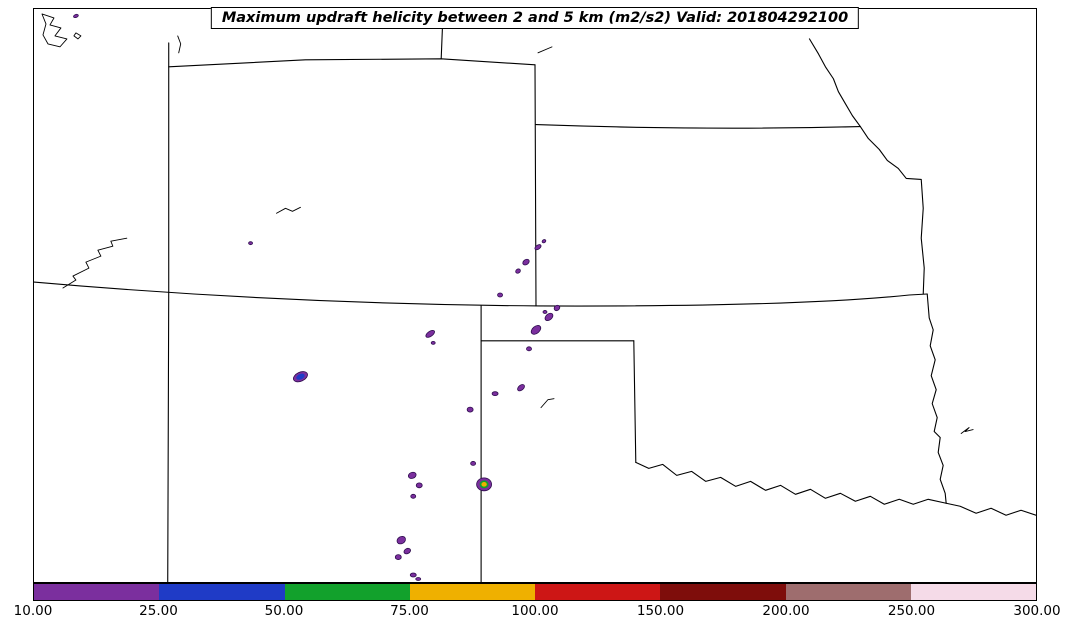 The height and width of the screenshot is (633, 1070). I want to click on colorbar-tick-label: 25.00, so click(158, 611).